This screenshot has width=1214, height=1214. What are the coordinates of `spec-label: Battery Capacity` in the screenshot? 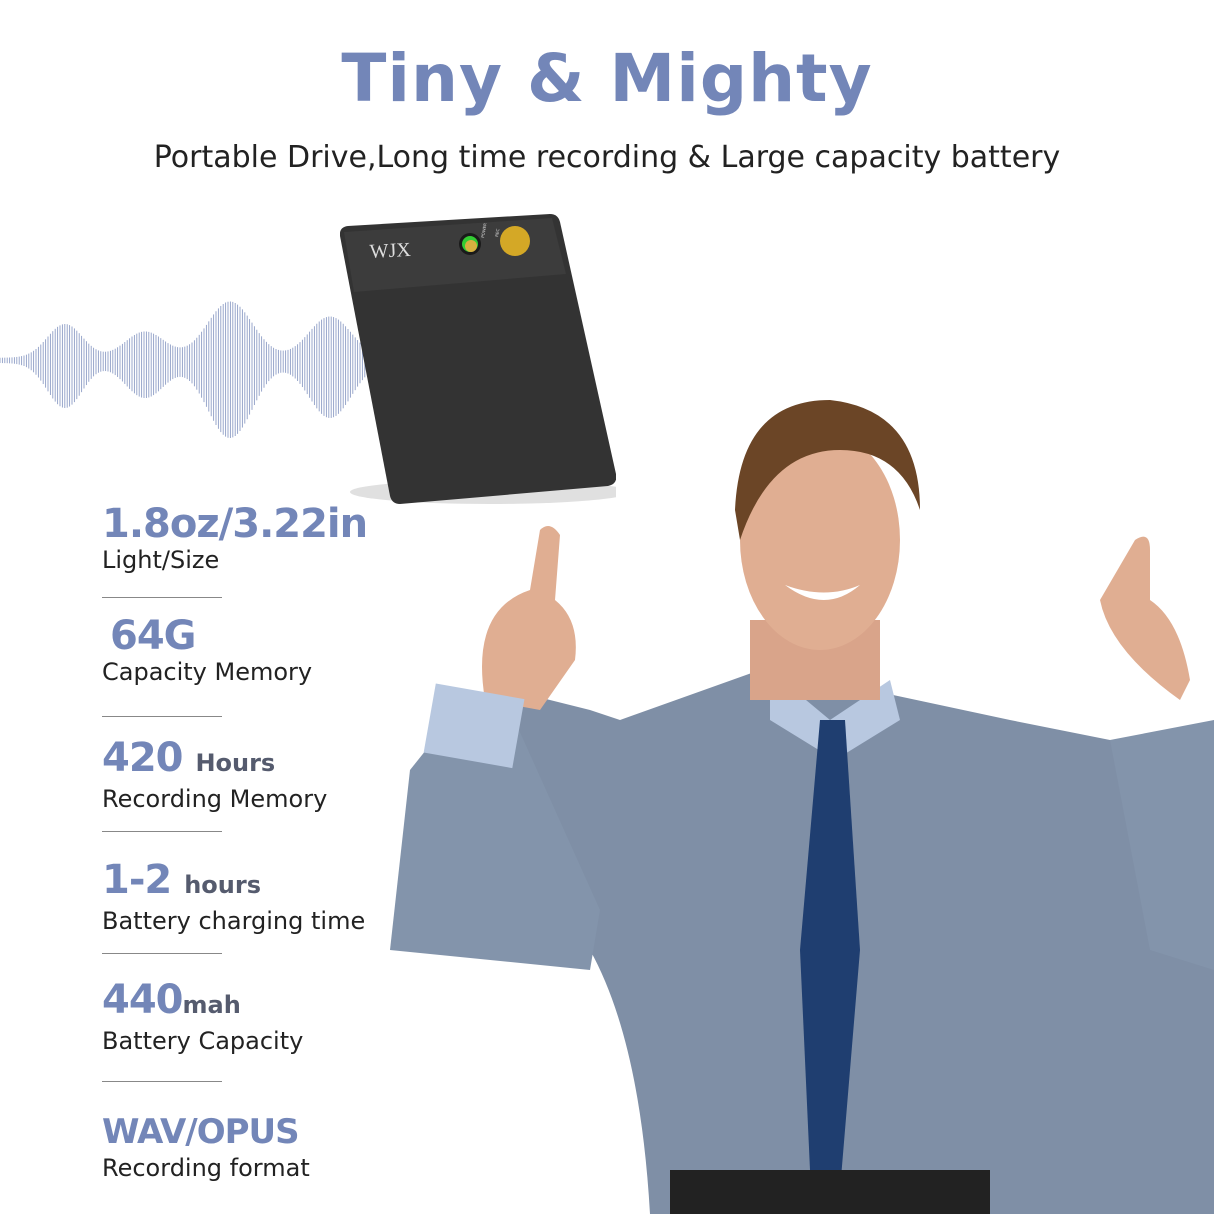 It's located at (203, 1041).